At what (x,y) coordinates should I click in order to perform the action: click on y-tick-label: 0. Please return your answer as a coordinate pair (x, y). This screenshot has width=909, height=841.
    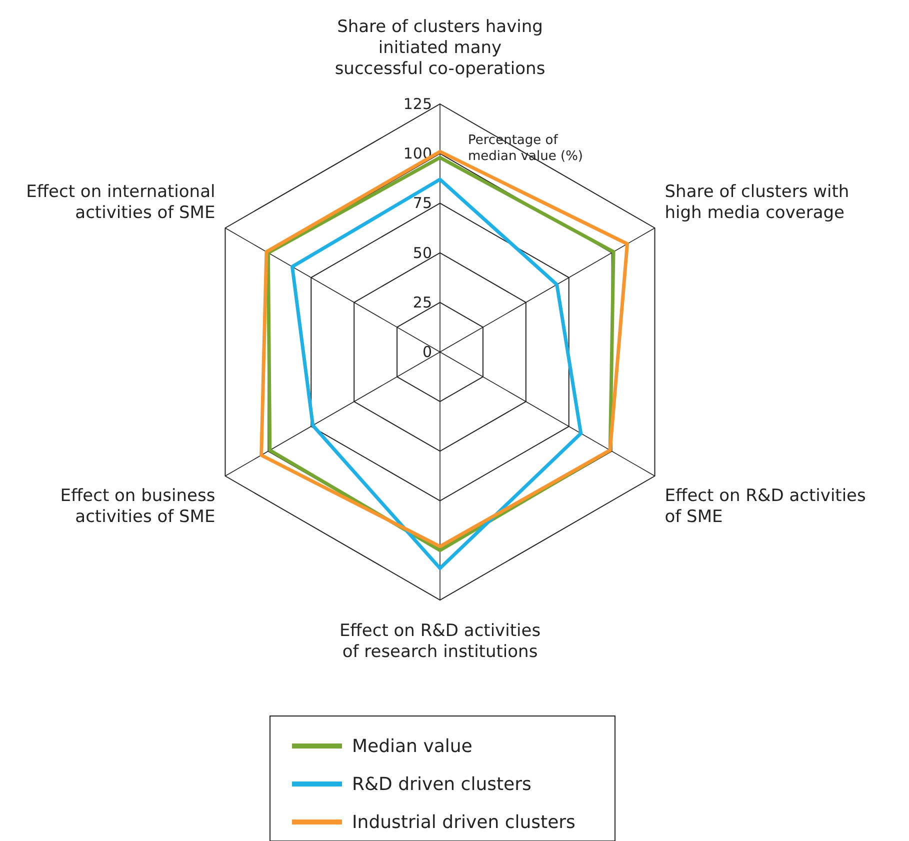
    Looking at the image, I should click on (427, 352).